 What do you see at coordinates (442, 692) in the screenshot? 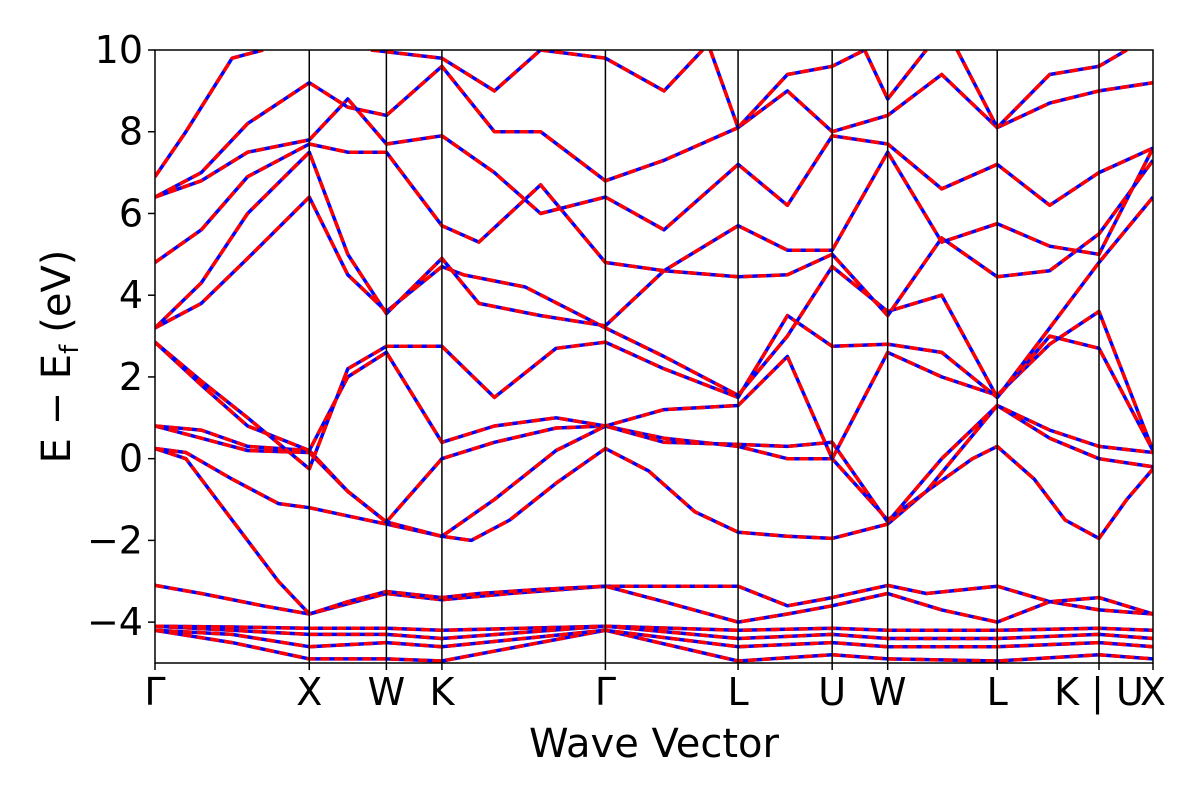
I see `x-tick-label-3: K` at bounding box center [442, 692].